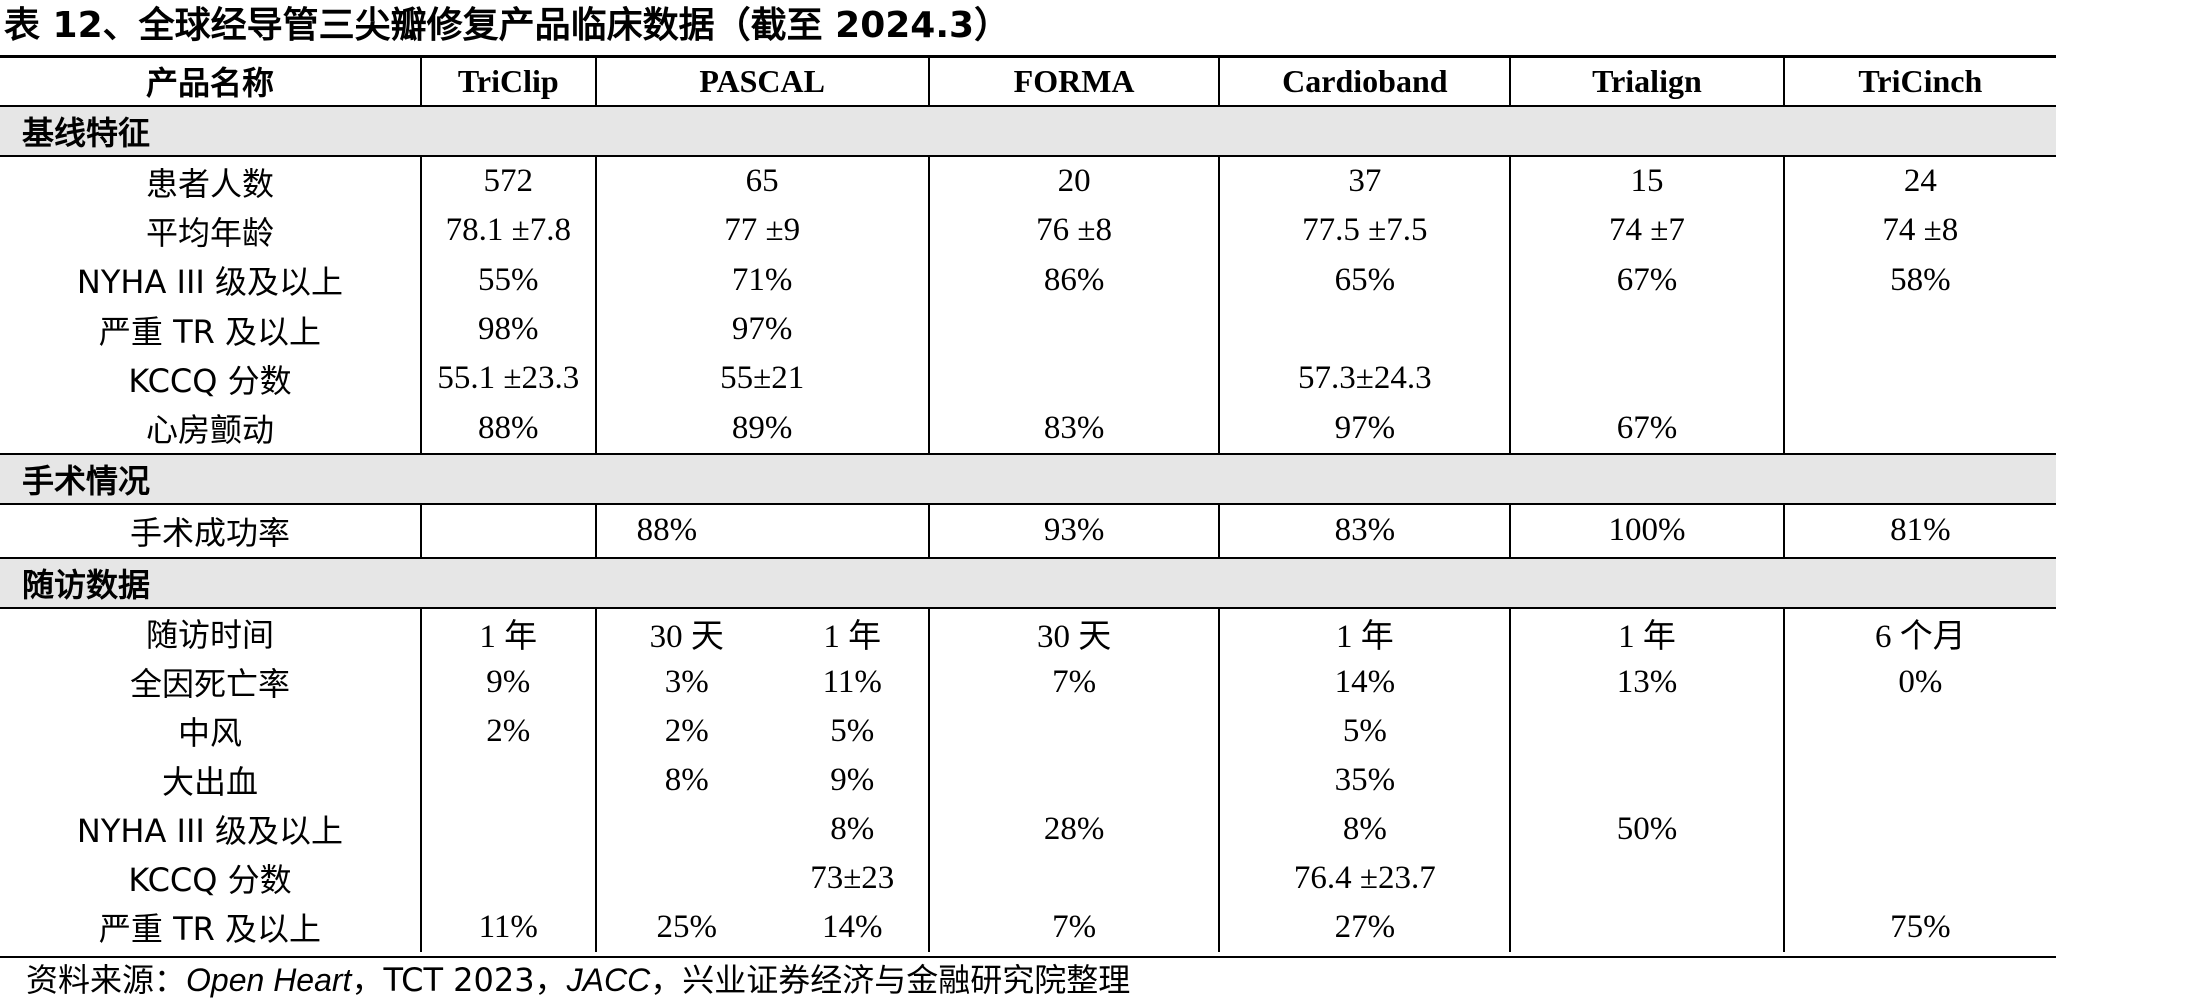 Image resolution: width=2192 pixels, height=1004 pixels. I want to click on source-suffix: ，兴业证券经济与金融研究院整理, so click(890, 980).